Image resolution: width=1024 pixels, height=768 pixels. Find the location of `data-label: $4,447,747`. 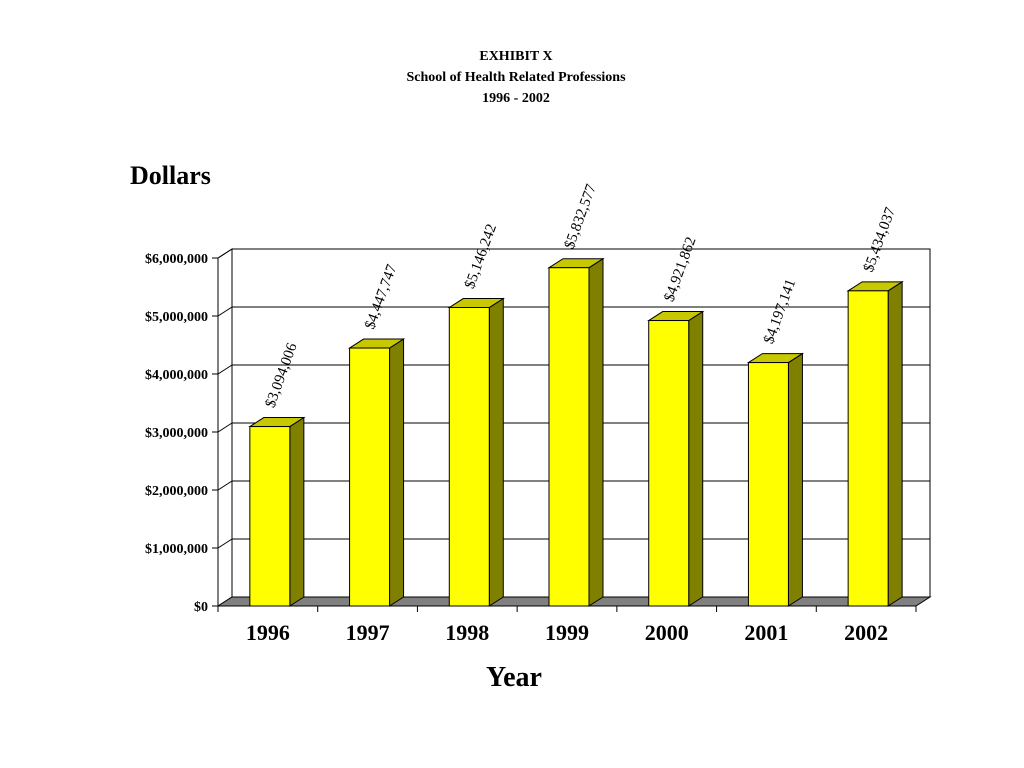

data-label: $4,447,747 is located at coordinates (381, 296).